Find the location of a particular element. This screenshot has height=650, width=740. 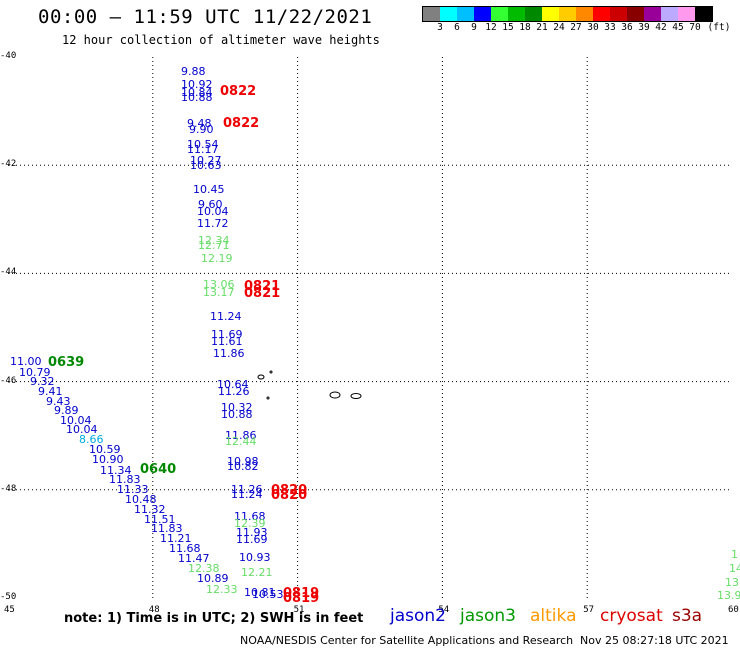

wave-height-value: 12.38 is located at coordinates (204, 568).